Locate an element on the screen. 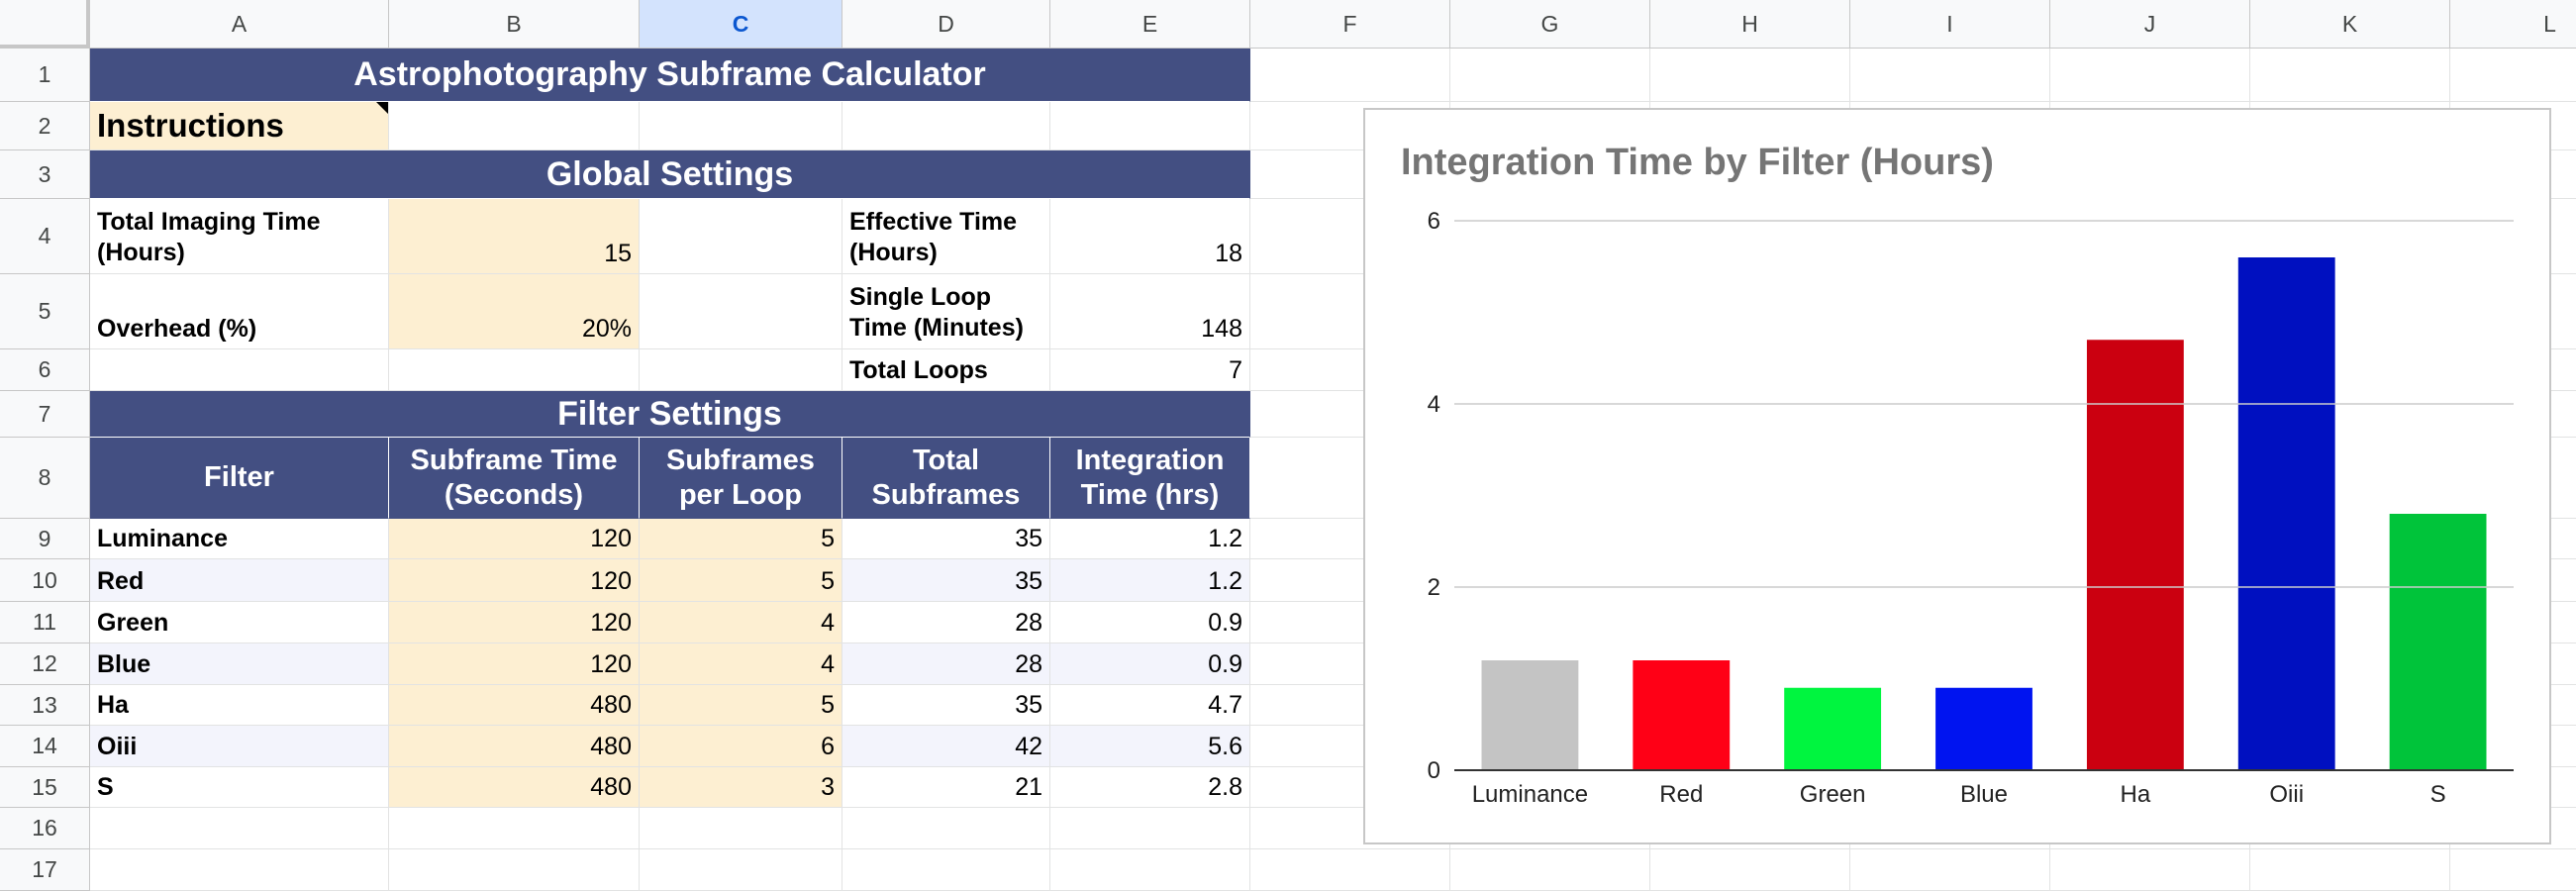  column-header-c: C is located at coordinates (741, 24).